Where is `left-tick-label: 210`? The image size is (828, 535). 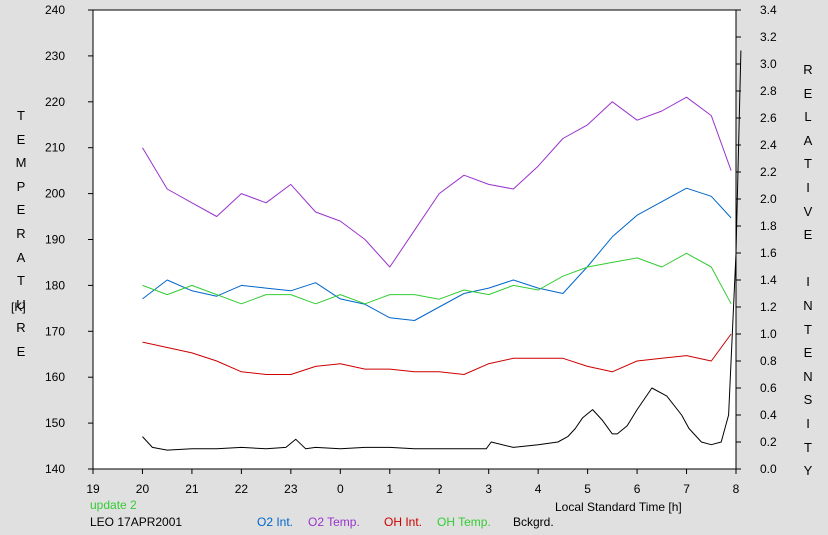 left-tick-label: 210 is located at coordinates (55, 148).